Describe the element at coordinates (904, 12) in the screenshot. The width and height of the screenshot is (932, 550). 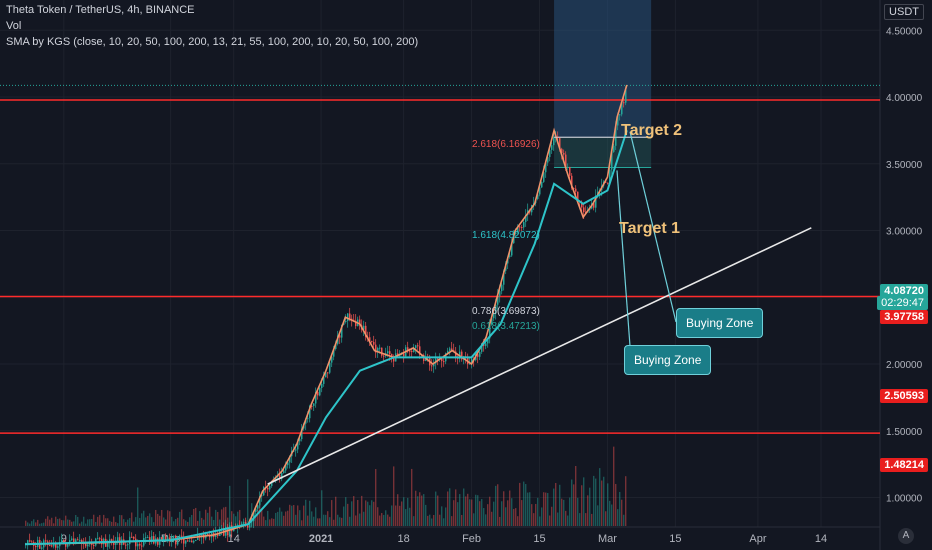
I see `currency-label: USDT` at that location.